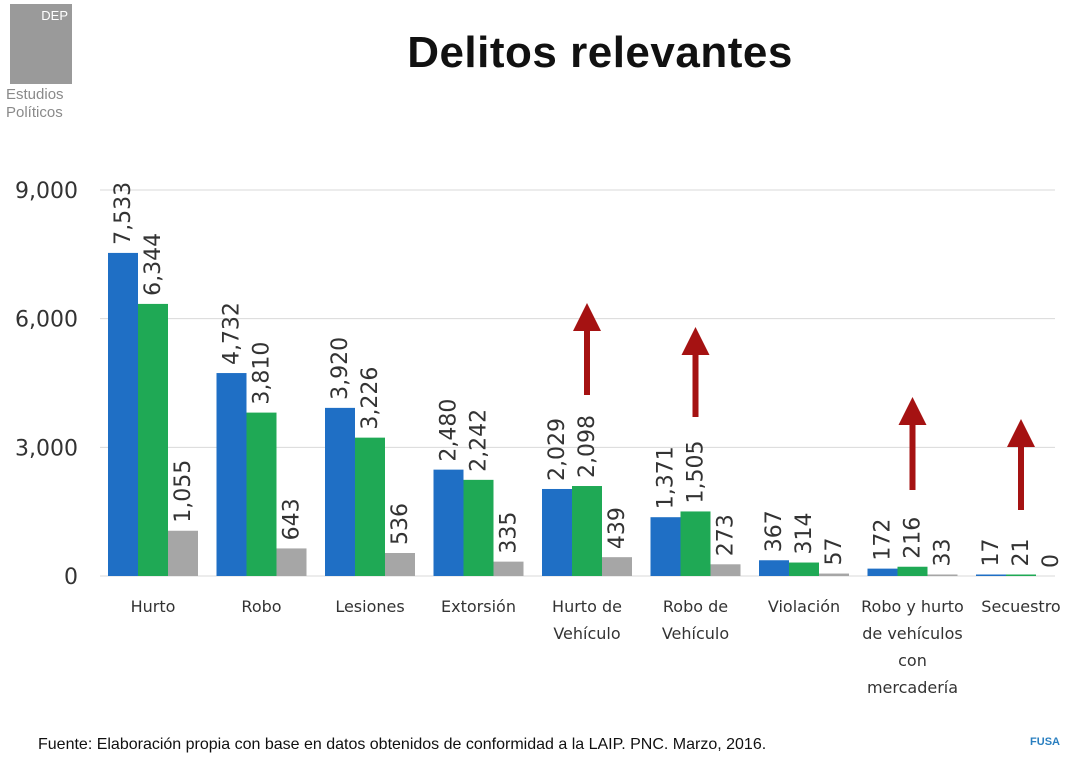 Image resolution: width=1070 pixels, height=761 pixels. What do you see at coordinates (804, 534) in the screenshot?
I see `data-label: 314` at bounding box center [804, 534].